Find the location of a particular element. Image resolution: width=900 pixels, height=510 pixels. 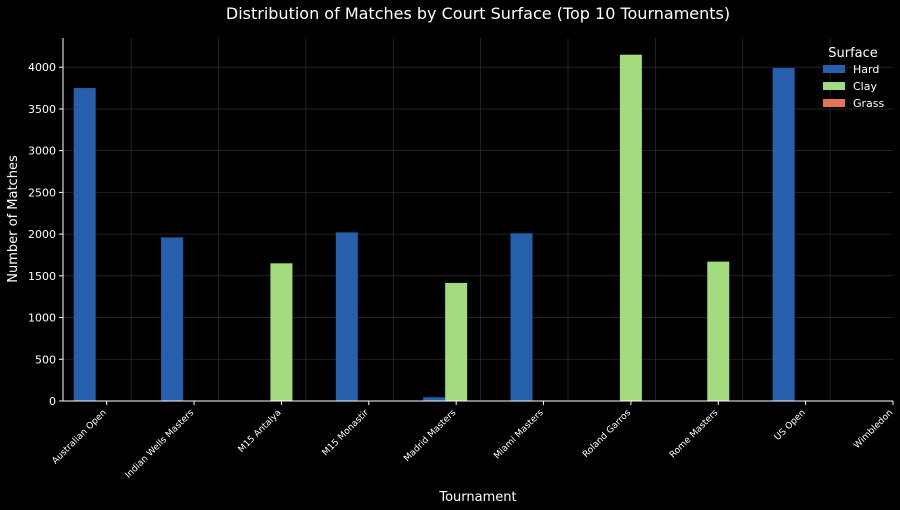

x-axis-label: Tournament is located at coordinates (477, 497).